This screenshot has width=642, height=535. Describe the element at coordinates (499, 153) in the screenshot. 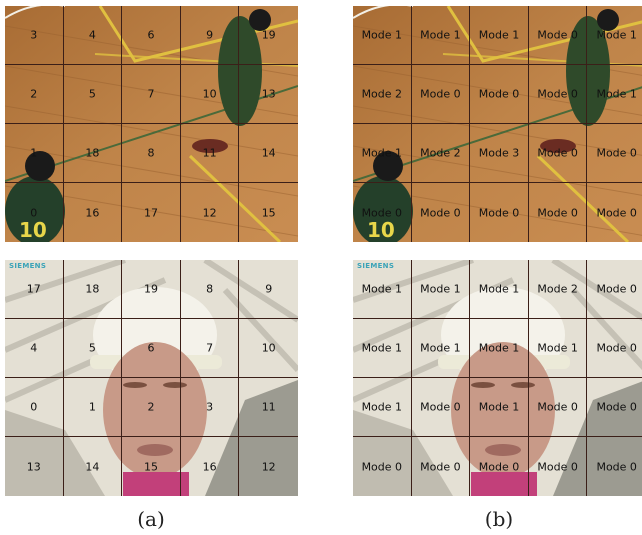

I see `grid-cell: Mode 3` at that location.